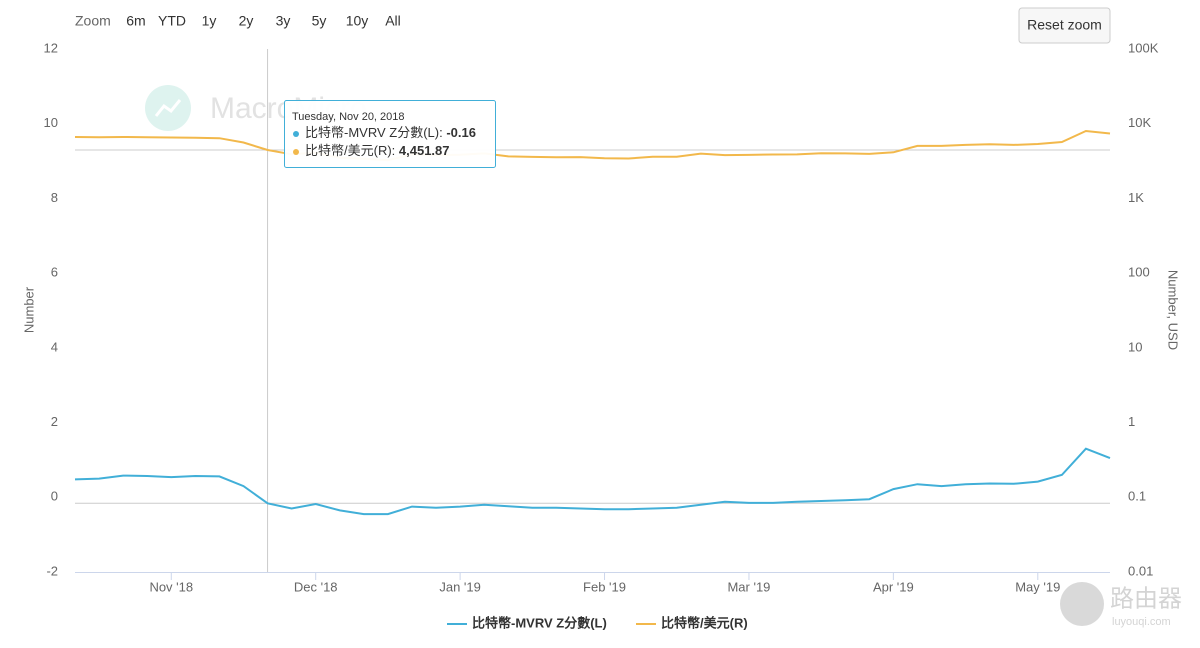  I want to click on tooltip-item-value: -0.16, so click(461, 132).